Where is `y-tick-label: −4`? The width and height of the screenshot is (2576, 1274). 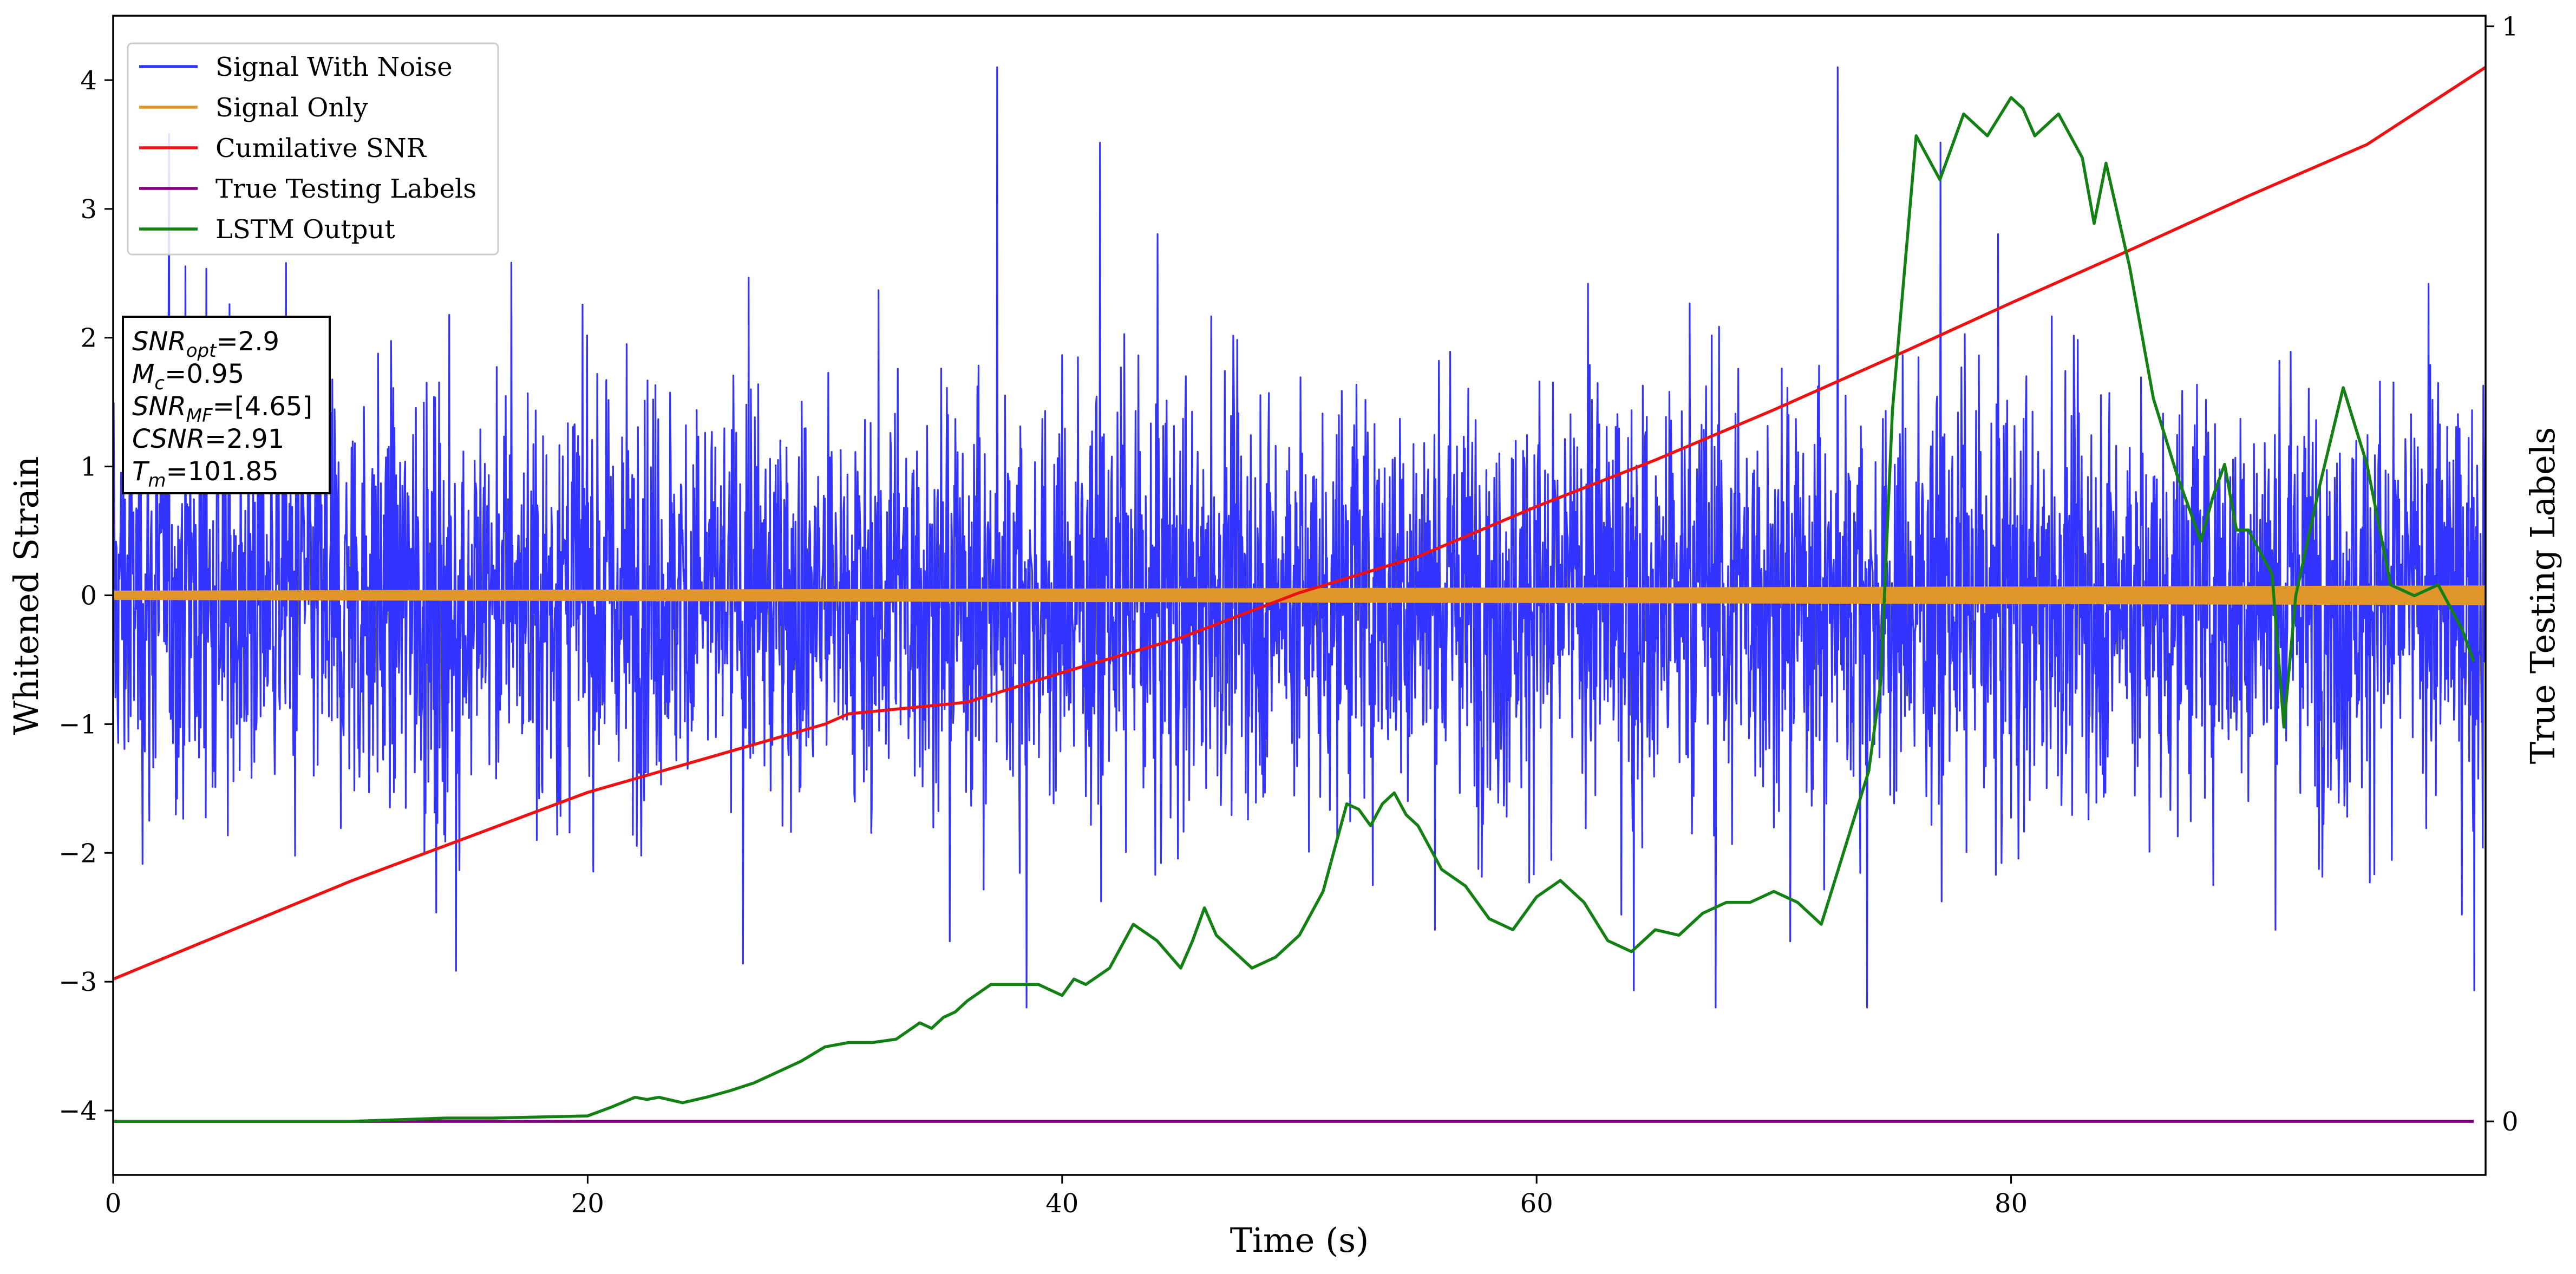
y-tick-label: −4 is located at coordinates (77, 1111).